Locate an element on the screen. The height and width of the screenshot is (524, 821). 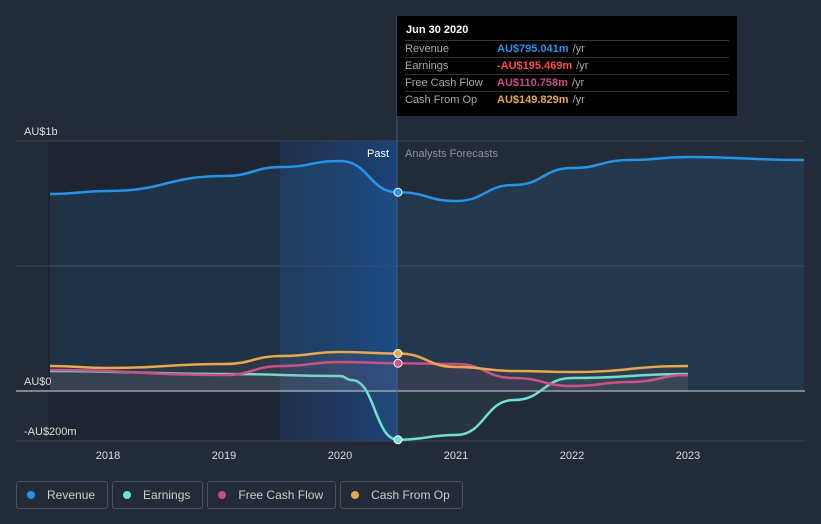
tooltip-value: AU$110.758m is located at coordinates (532, 83).